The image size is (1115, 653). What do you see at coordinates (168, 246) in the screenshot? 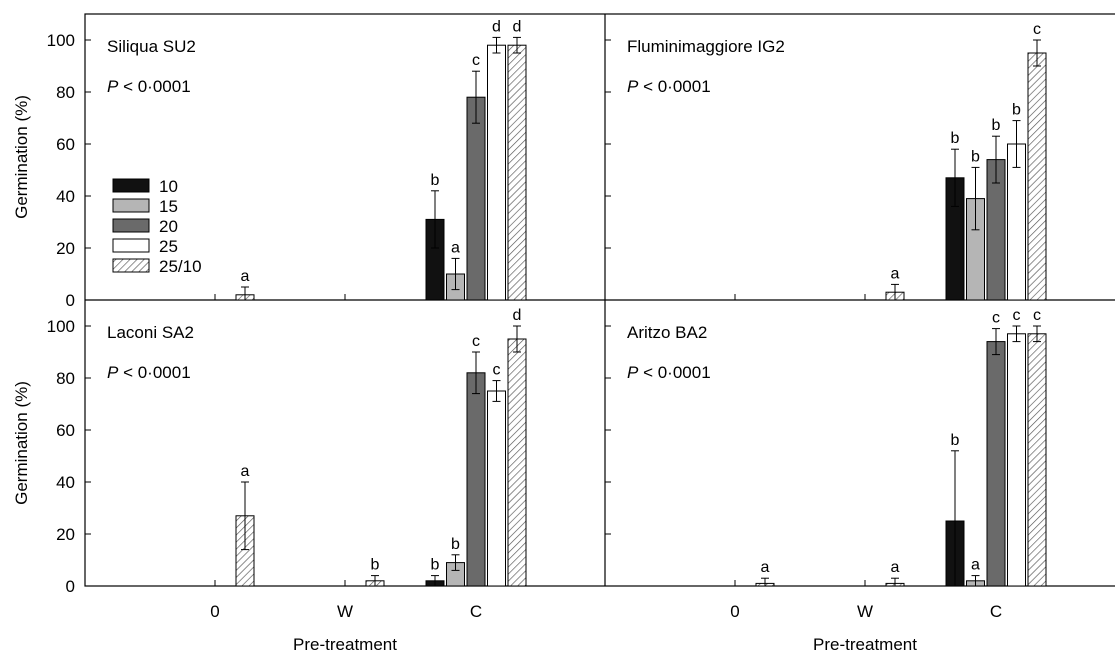
I see `legend-label: 25` at bounding box center [168, 246].